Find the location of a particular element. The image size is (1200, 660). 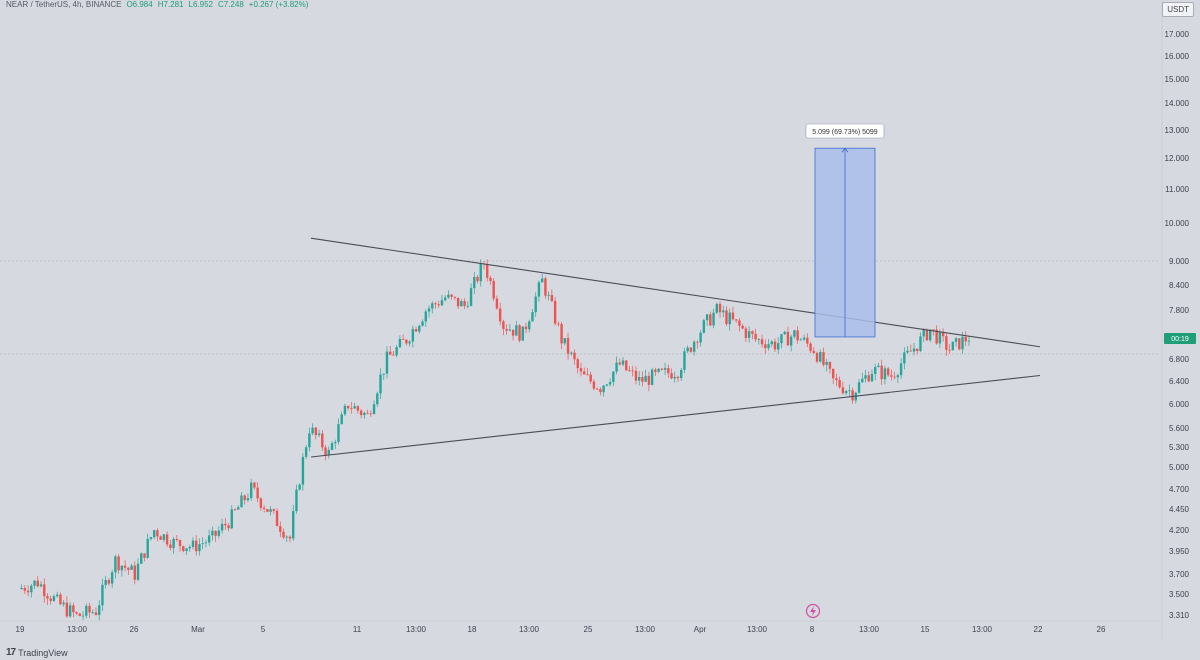

currency-button: USDT is located at coordinates (1178, 9).